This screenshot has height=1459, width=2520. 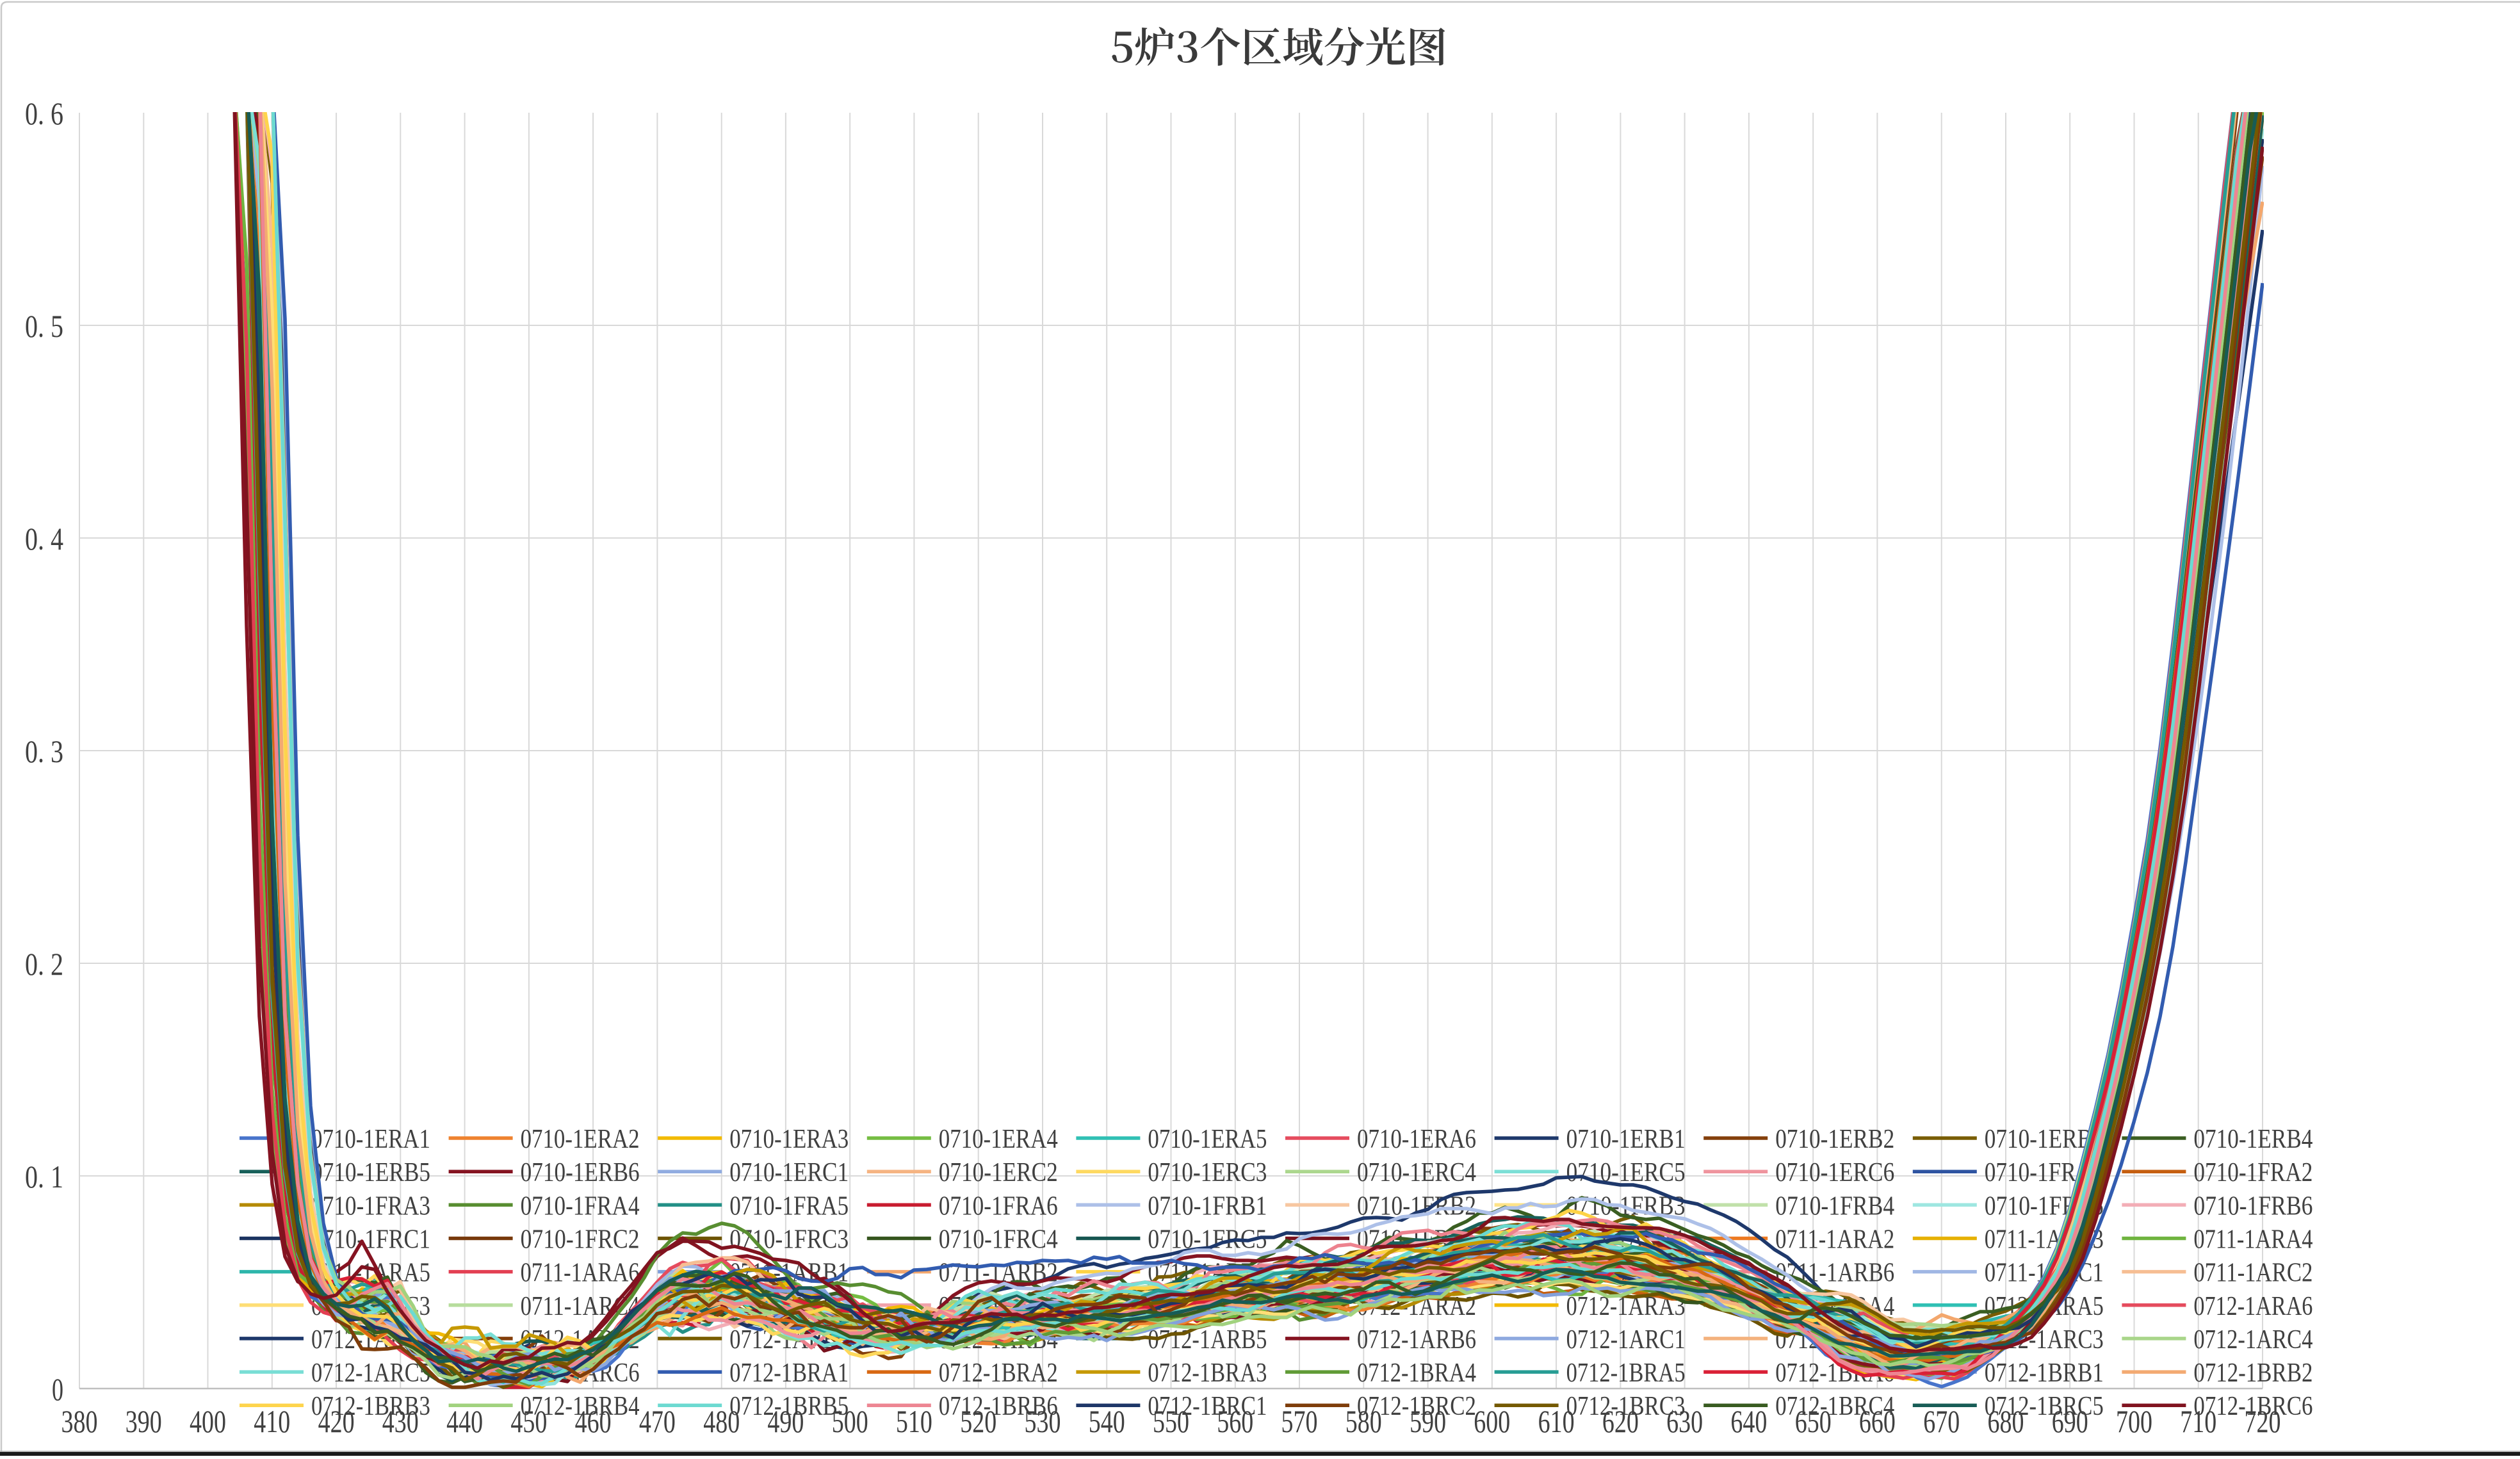 What do you see at coordinates (1835, 1240) in the screenshot?
I see `svg-text: 0711-1ARA2` at bounding box center [1835, 1240].